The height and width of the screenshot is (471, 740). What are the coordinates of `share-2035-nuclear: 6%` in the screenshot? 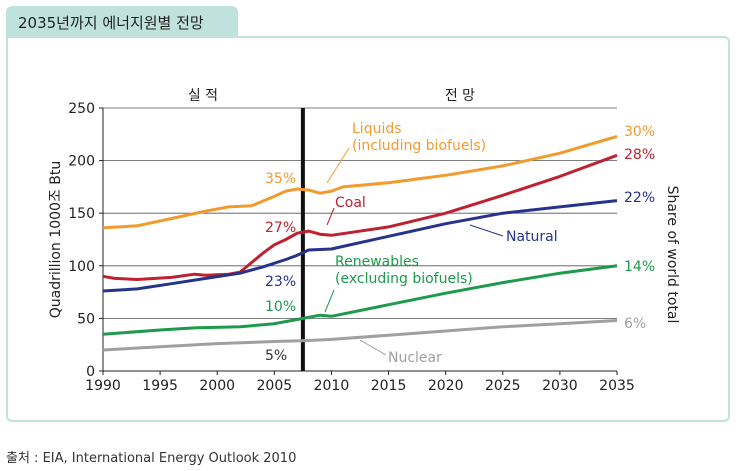 It's located at (635, 324).